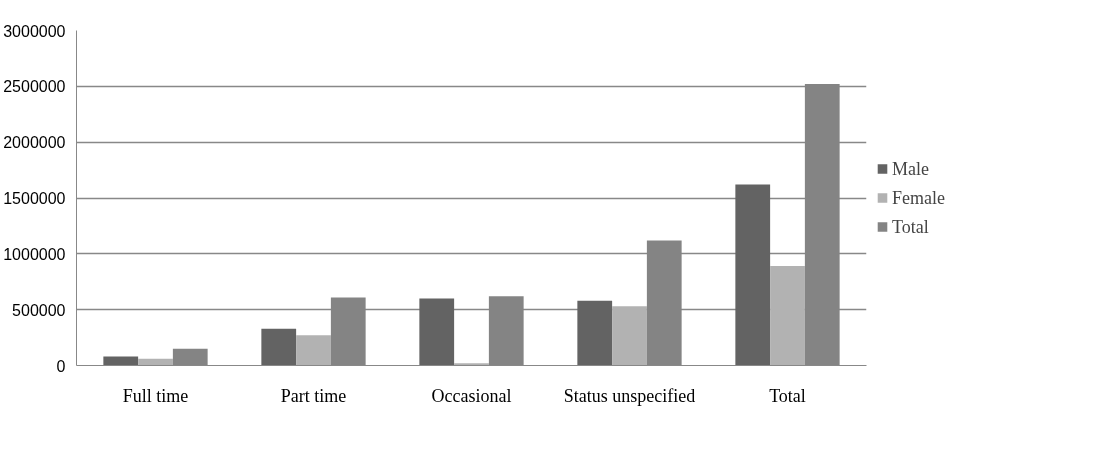 The width and height of the screenshot is (1105, 453). I want to click on y-tick-label: 2500000, so click(34, 87).